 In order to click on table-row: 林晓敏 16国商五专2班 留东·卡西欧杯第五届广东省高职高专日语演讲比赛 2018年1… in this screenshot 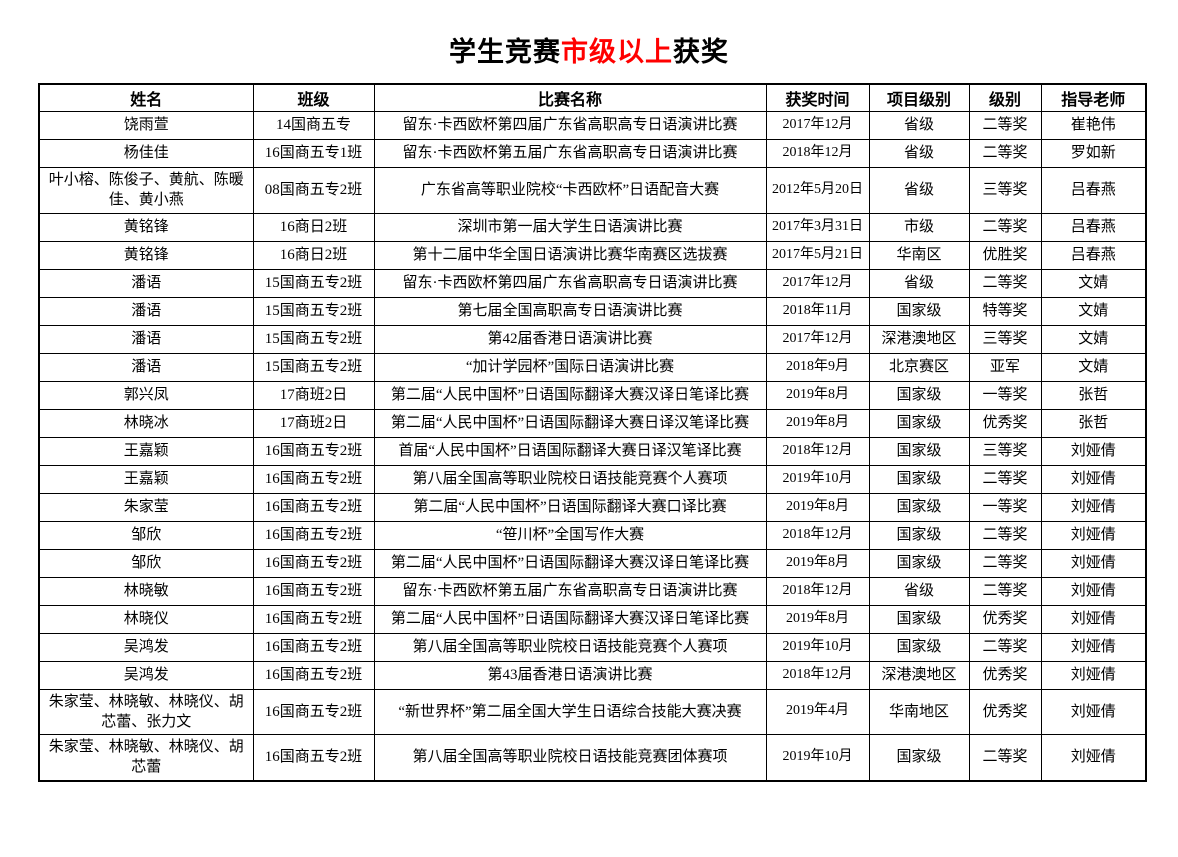, I will do `click(592, 591)`.